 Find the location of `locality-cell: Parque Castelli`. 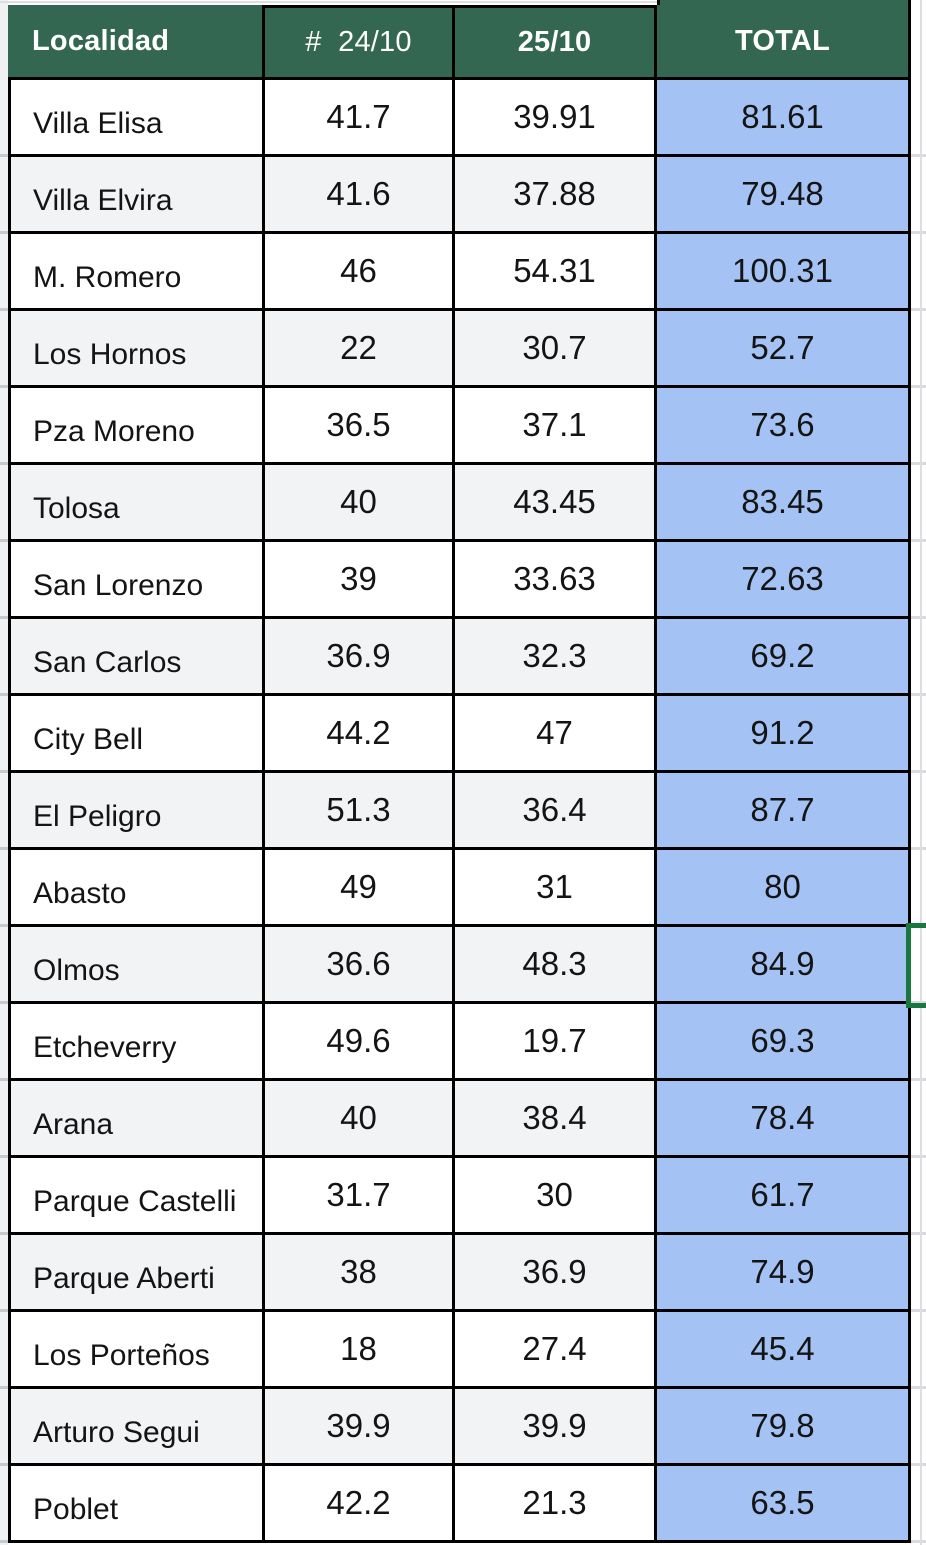

locality-cell: Parque Castelli is located at coordinates (136, 1196).